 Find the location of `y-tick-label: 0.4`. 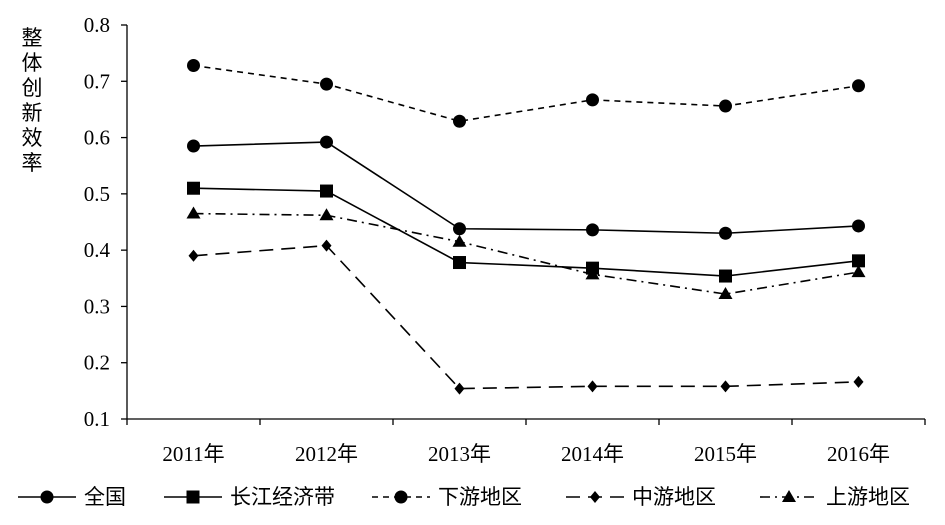

y-tick-label: 0.4 is located at coordinates (97, 250).